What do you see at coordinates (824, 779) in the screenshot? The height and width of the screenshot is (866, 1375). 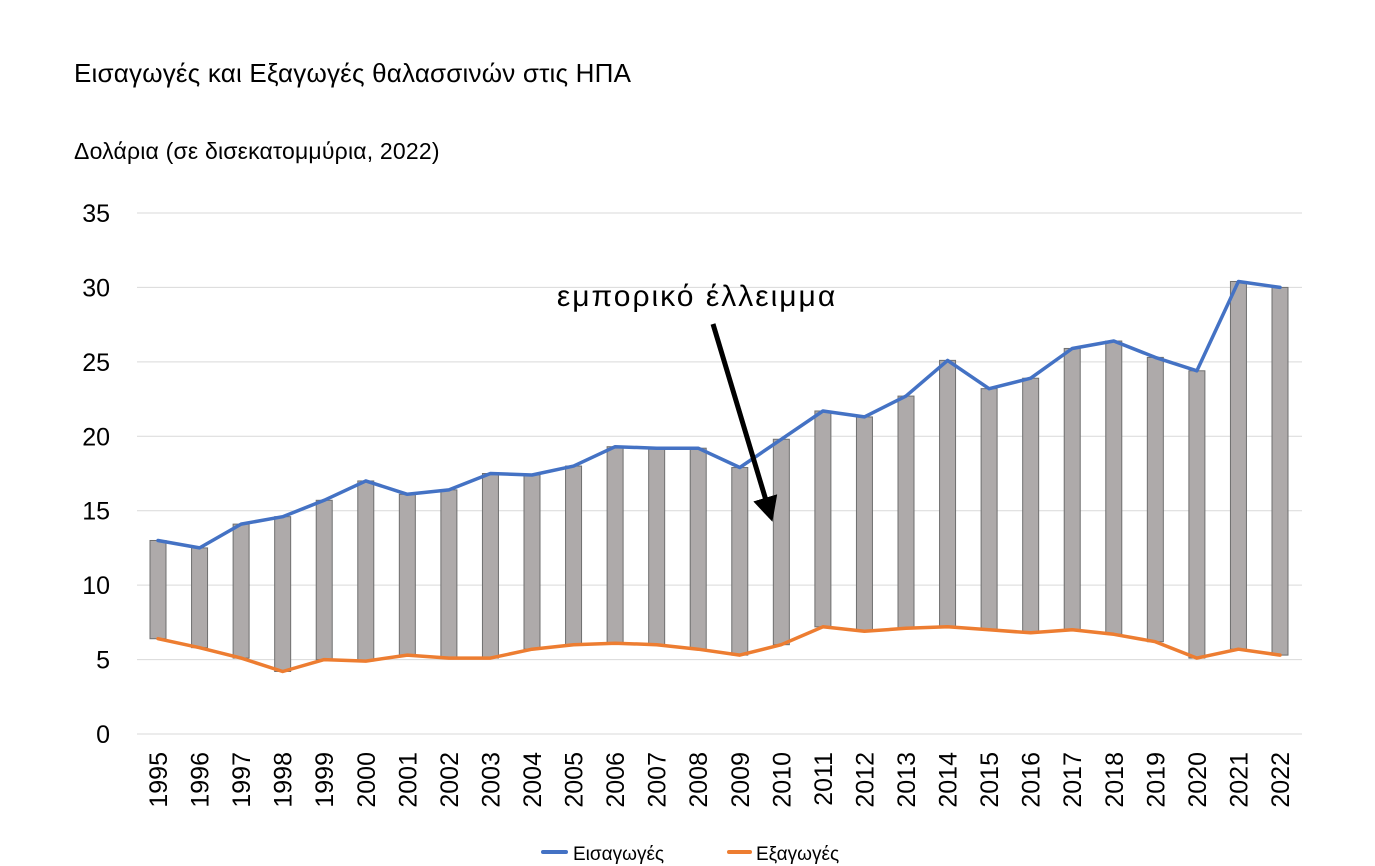 I see `x-tick-label: 2011` at bounding box center [824, 779].